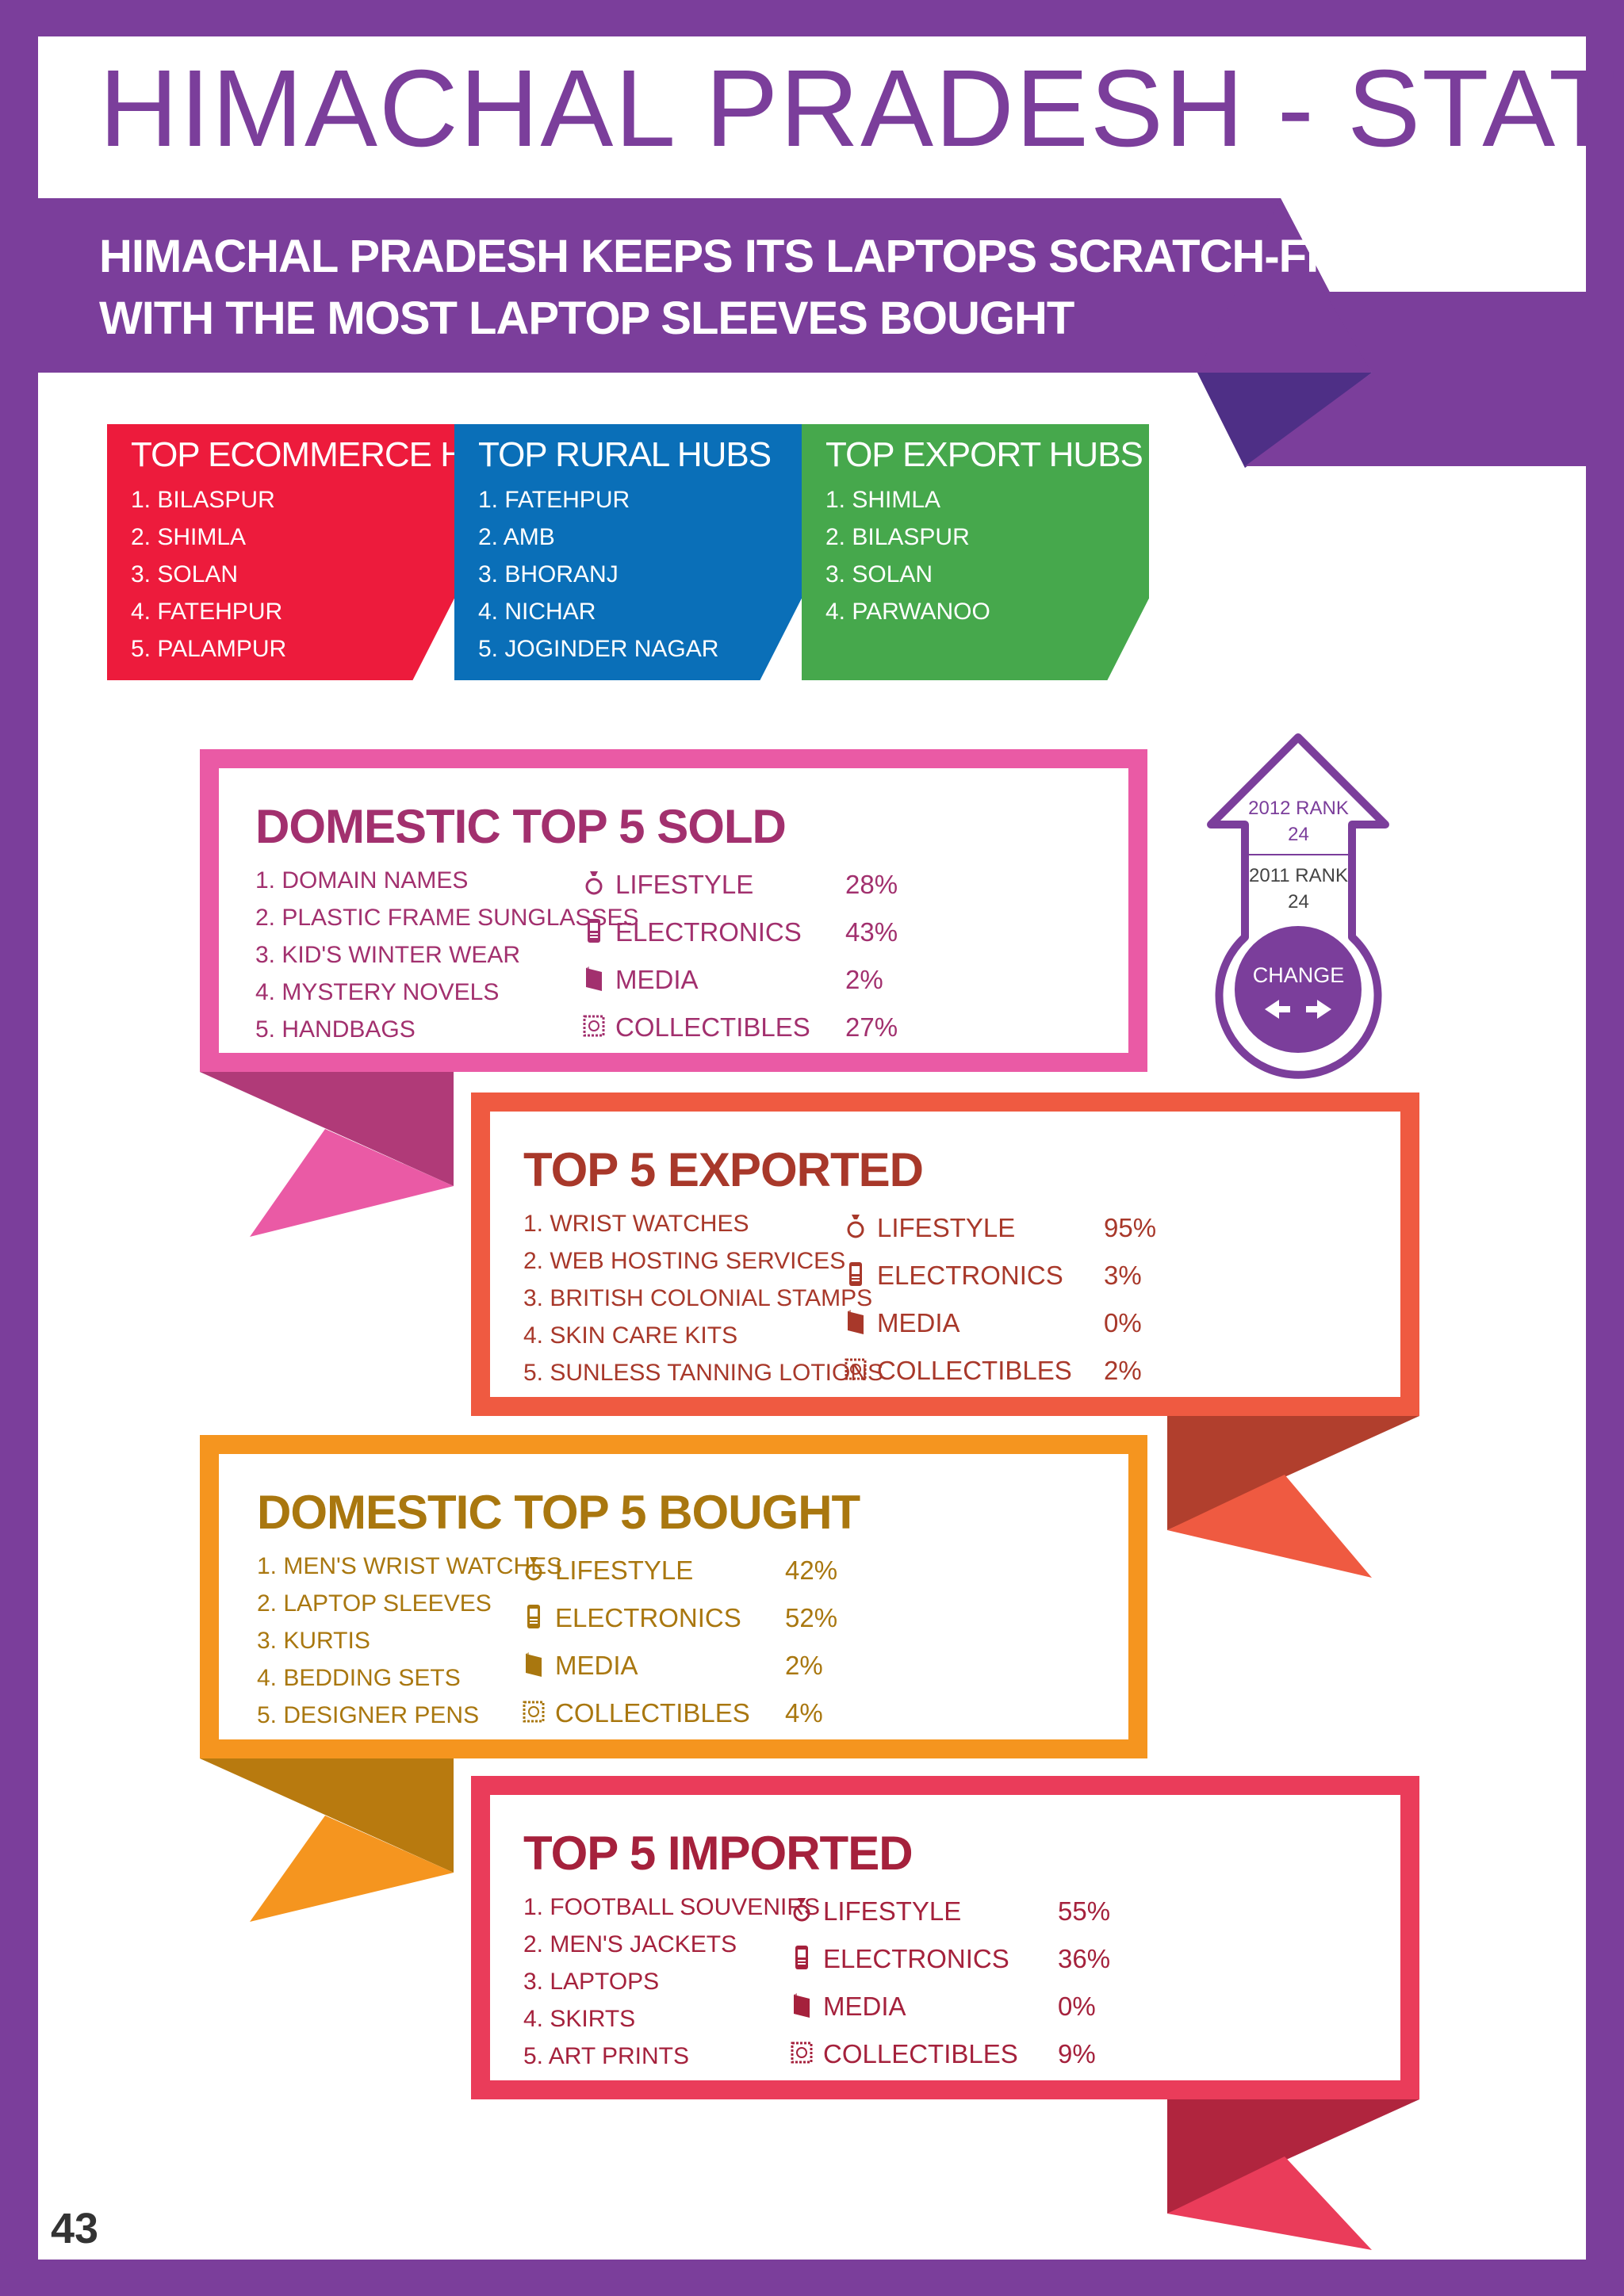  Describe the element at coordinates (698, 1298) in the screenshot. I see `list-item: 3. BRITISH COLONIAL STAMPS` at that location.